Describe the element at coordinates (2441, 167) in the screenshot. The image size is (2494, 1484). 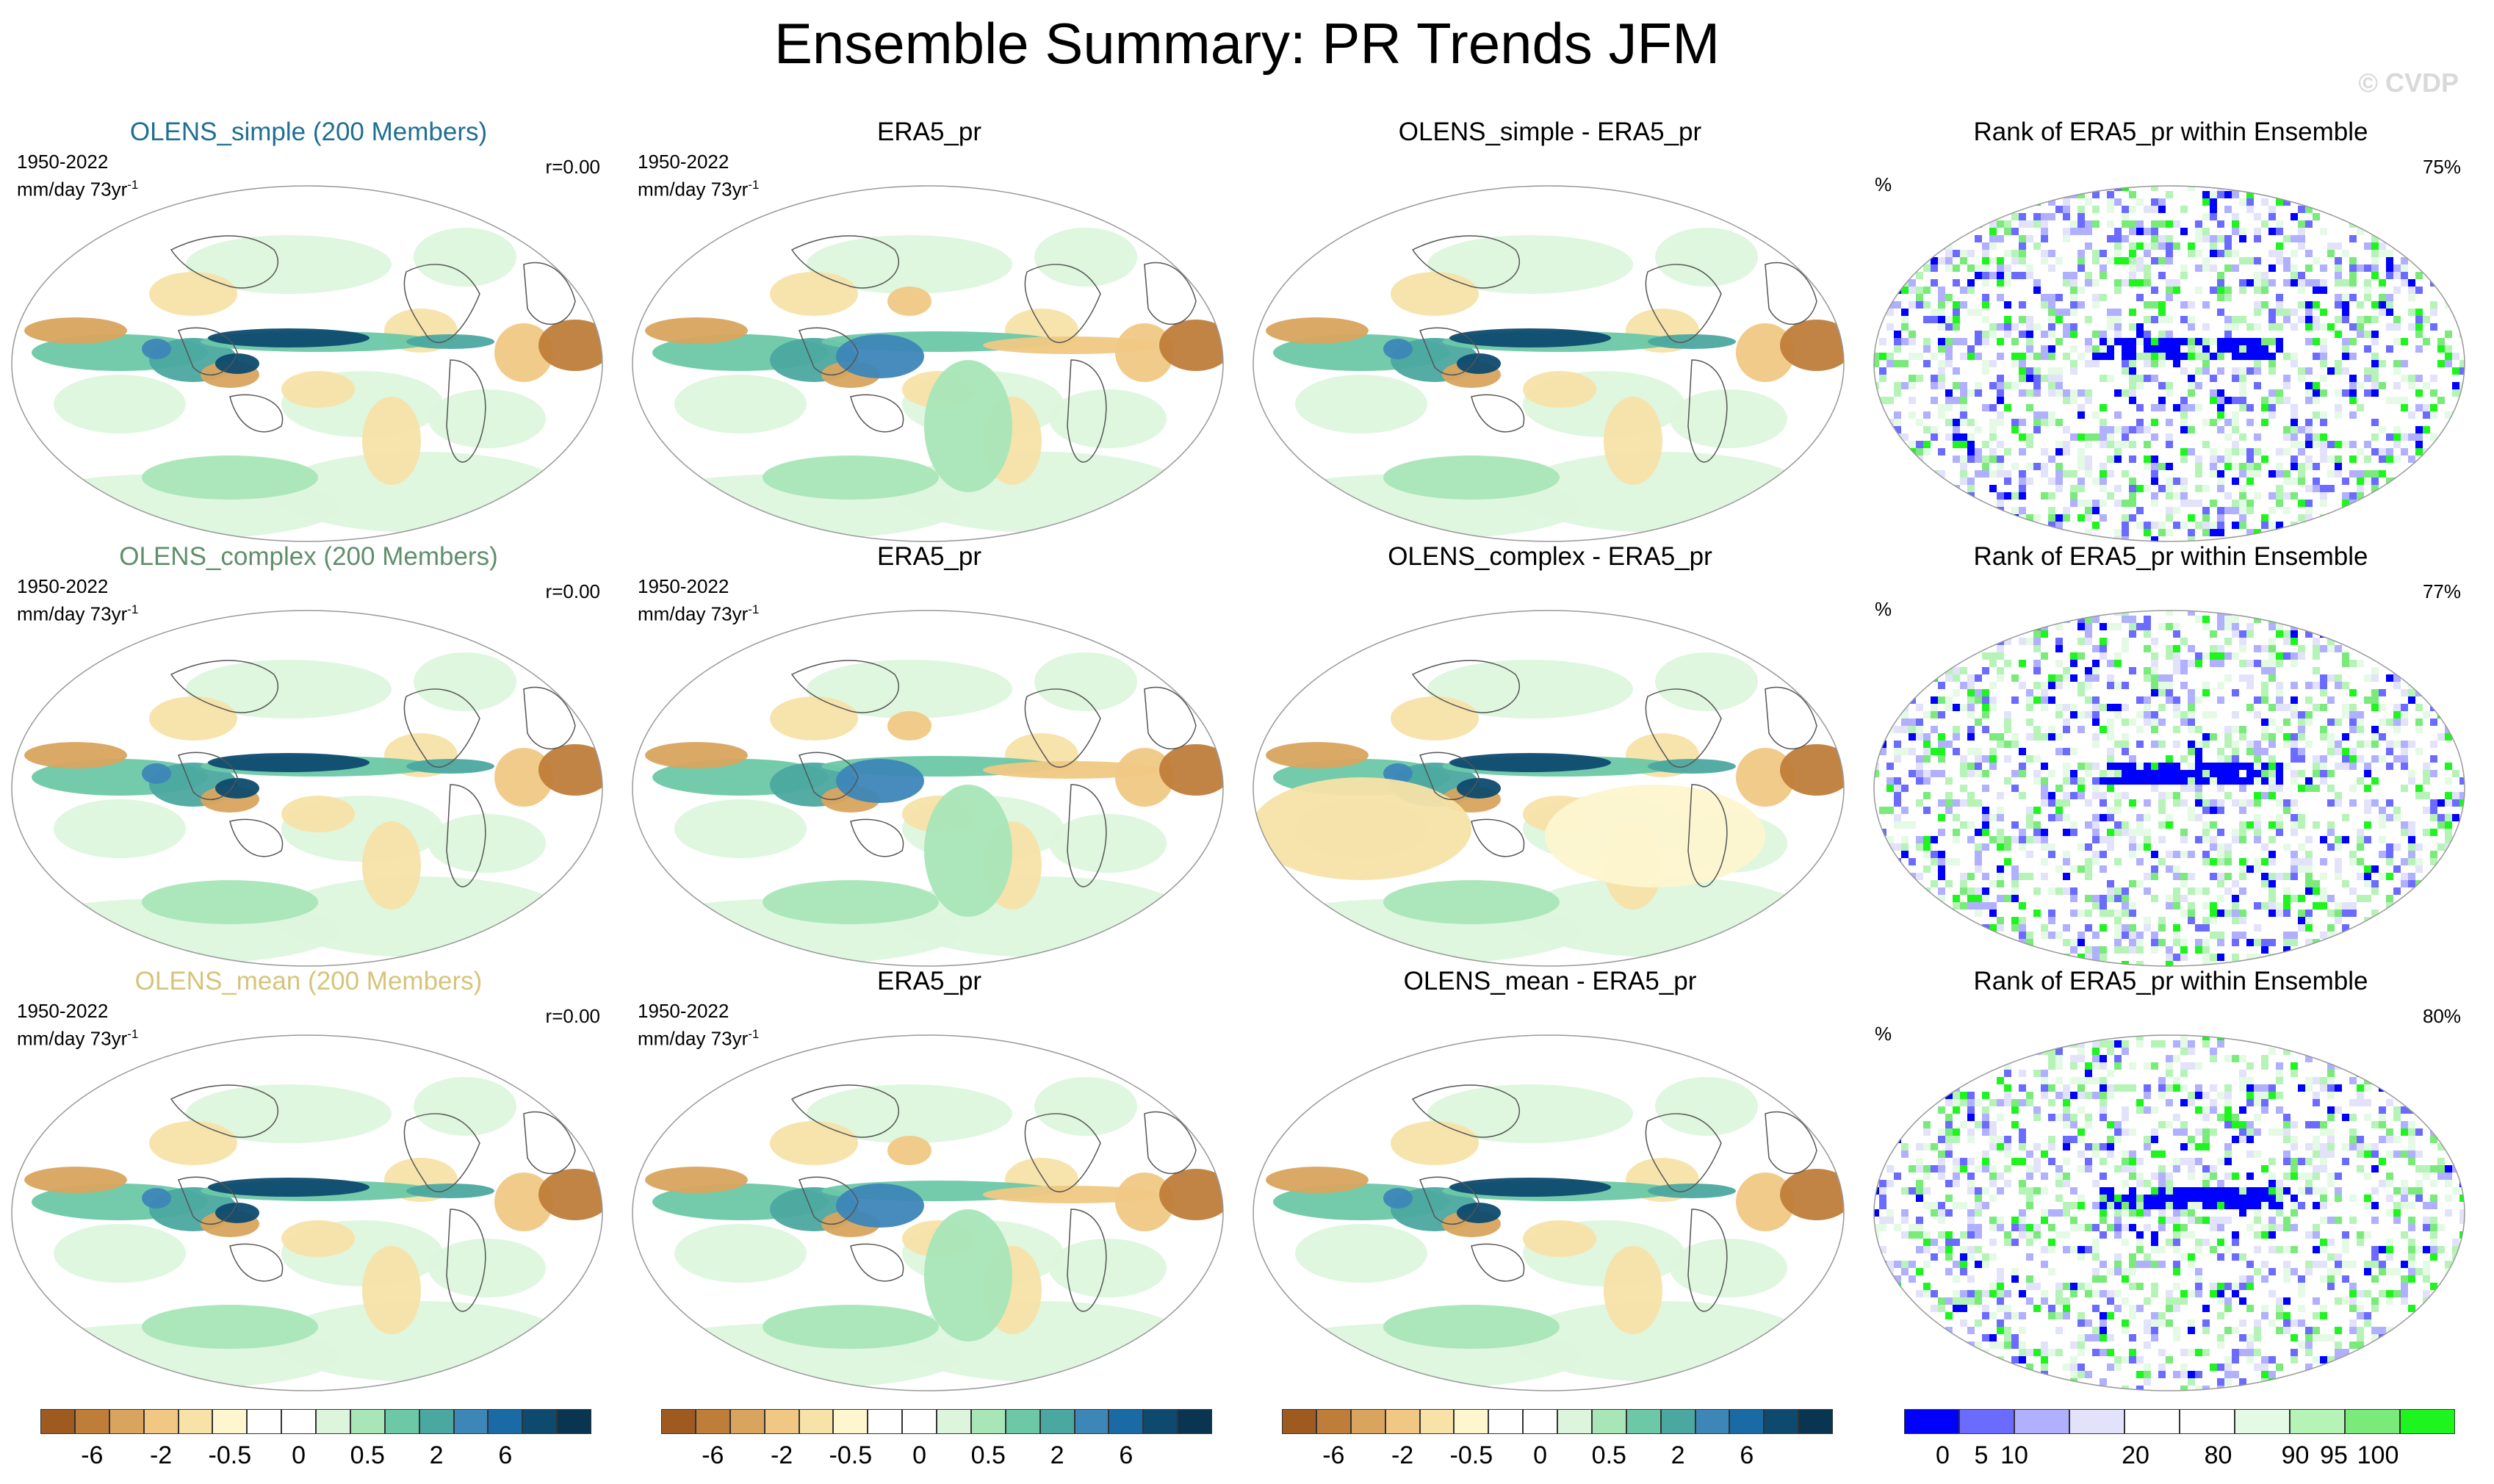
I see `rank-percent-value: 75%` at that location.